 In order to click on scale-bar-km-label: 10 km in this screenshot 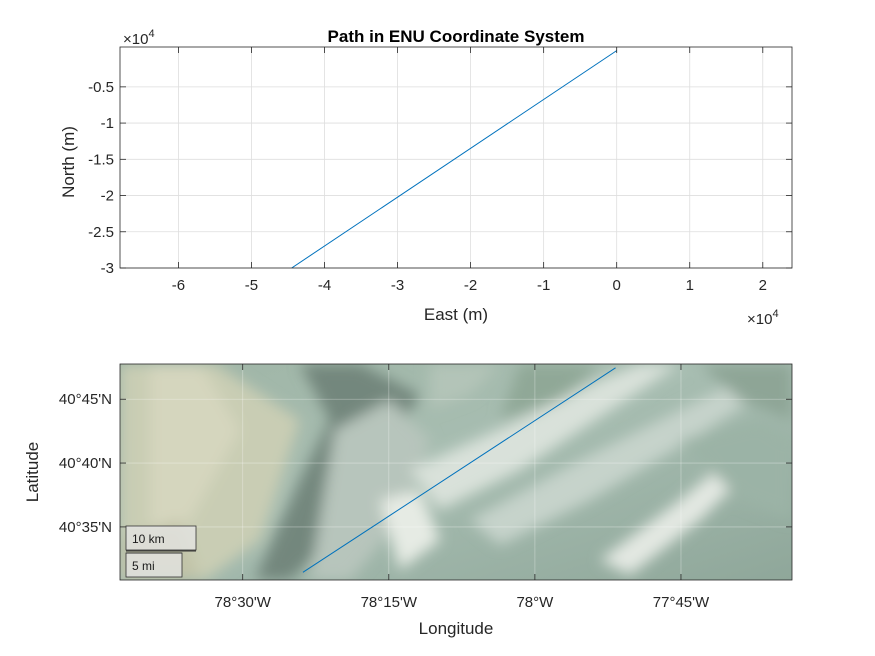, I will do `click(148, 539)`.